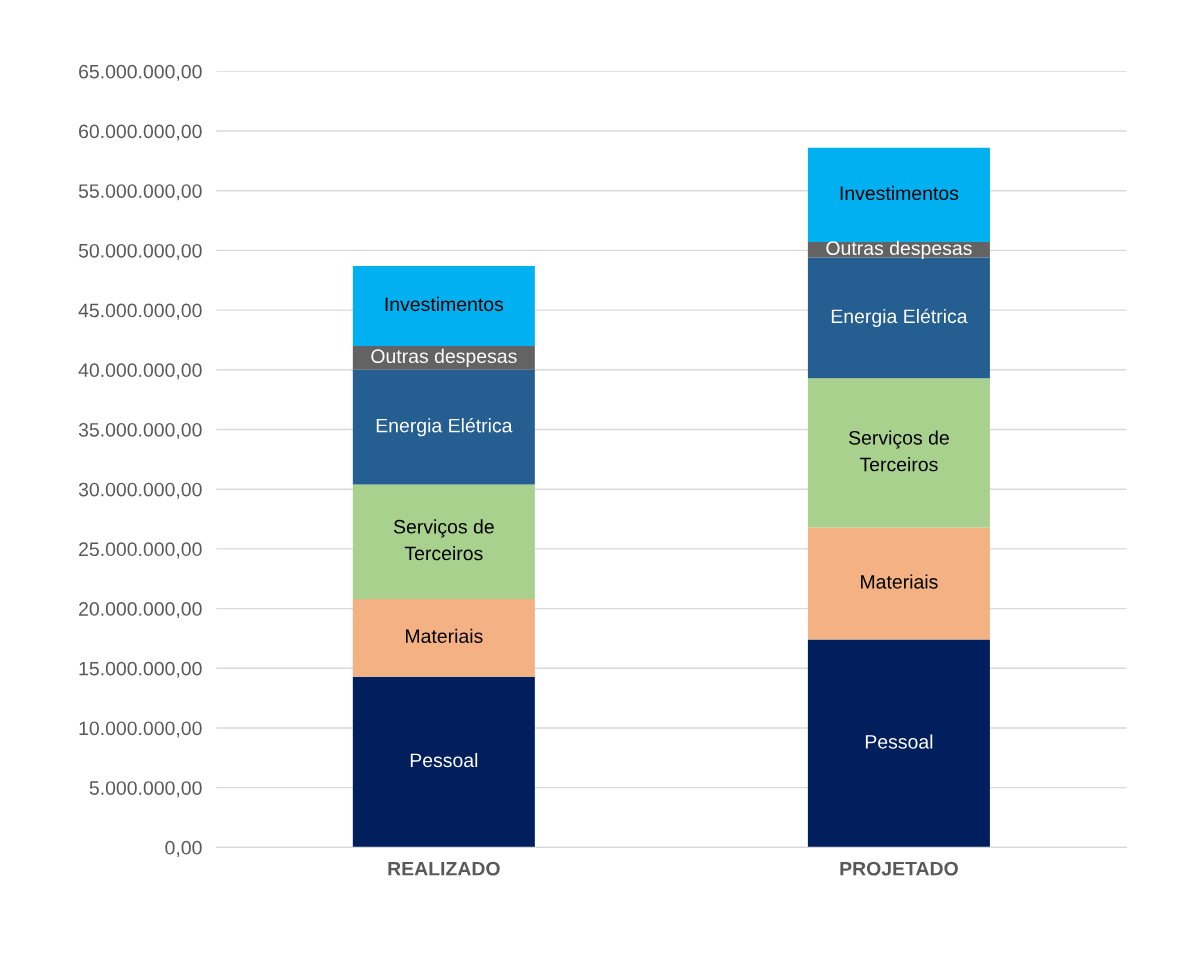 This screenshot has width=1182, height=964. Describe the element at coordinates (140, 311) in the screenshot. I see `y-tick-label: 45.000.000,00` at that location.